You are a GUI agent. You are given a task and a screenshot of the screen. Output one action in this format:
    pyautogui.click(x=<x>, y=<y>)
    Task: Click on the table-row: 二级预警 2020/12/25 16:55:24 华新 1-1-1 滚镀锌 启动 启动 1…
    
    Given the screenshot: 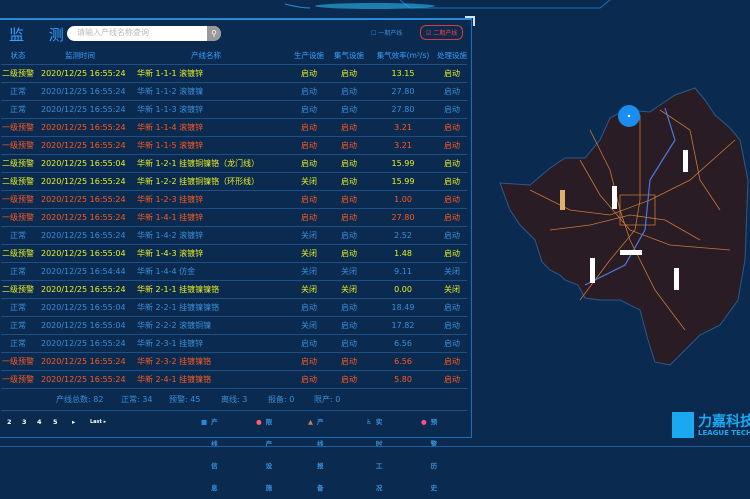 What is the action you would take?
    pyautogui.click(x=234, y=74)
    